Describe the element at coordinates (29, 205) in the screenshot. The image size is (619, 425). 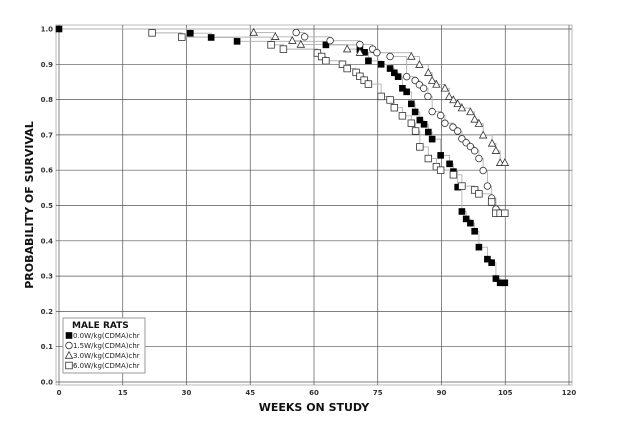
I see `y-axis-label: PROBABILITY OF SURVIVAL` at that location.